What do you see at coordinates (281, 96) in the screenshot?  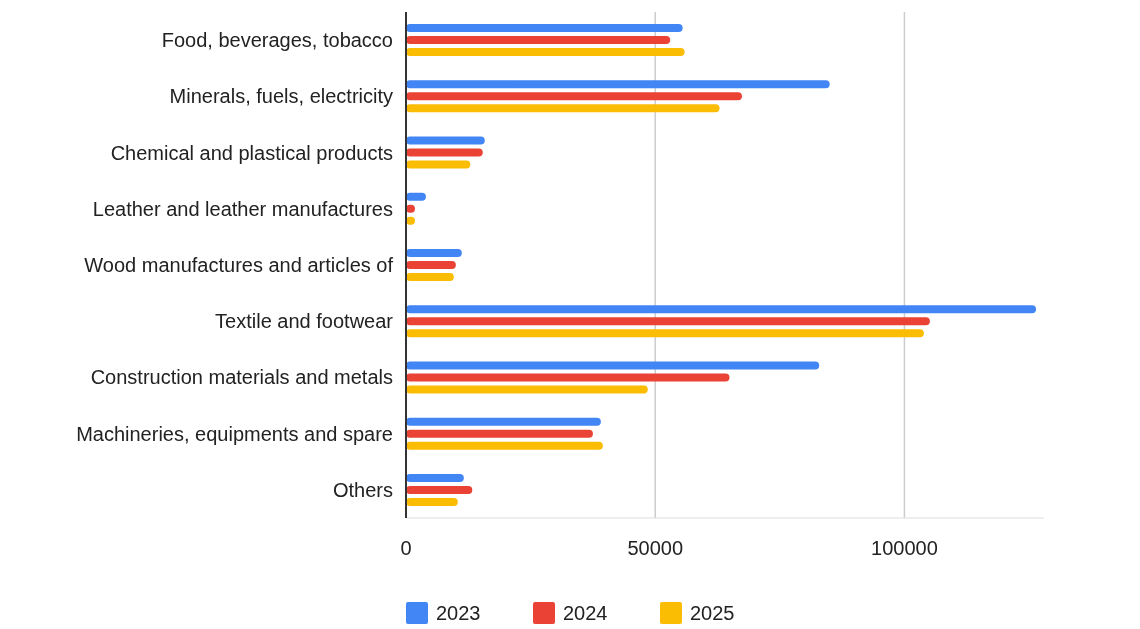 I see `y-tick-label: Minerals, fuels, electricity` at bounding box center [281, 96].